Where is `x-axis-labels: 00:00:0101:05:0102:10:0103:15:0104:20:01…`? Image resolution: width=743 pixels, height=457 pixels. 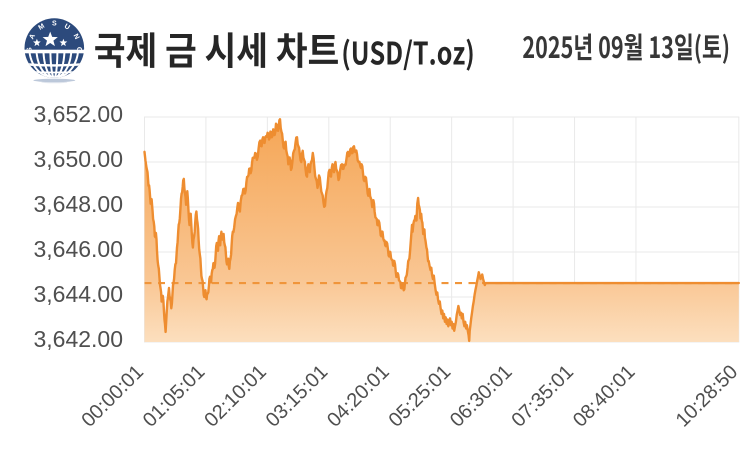
x-axis-labels: 00:00:0101:05:0102:10:0103:15:0104:20:01… is located at coordinates (409, 396).